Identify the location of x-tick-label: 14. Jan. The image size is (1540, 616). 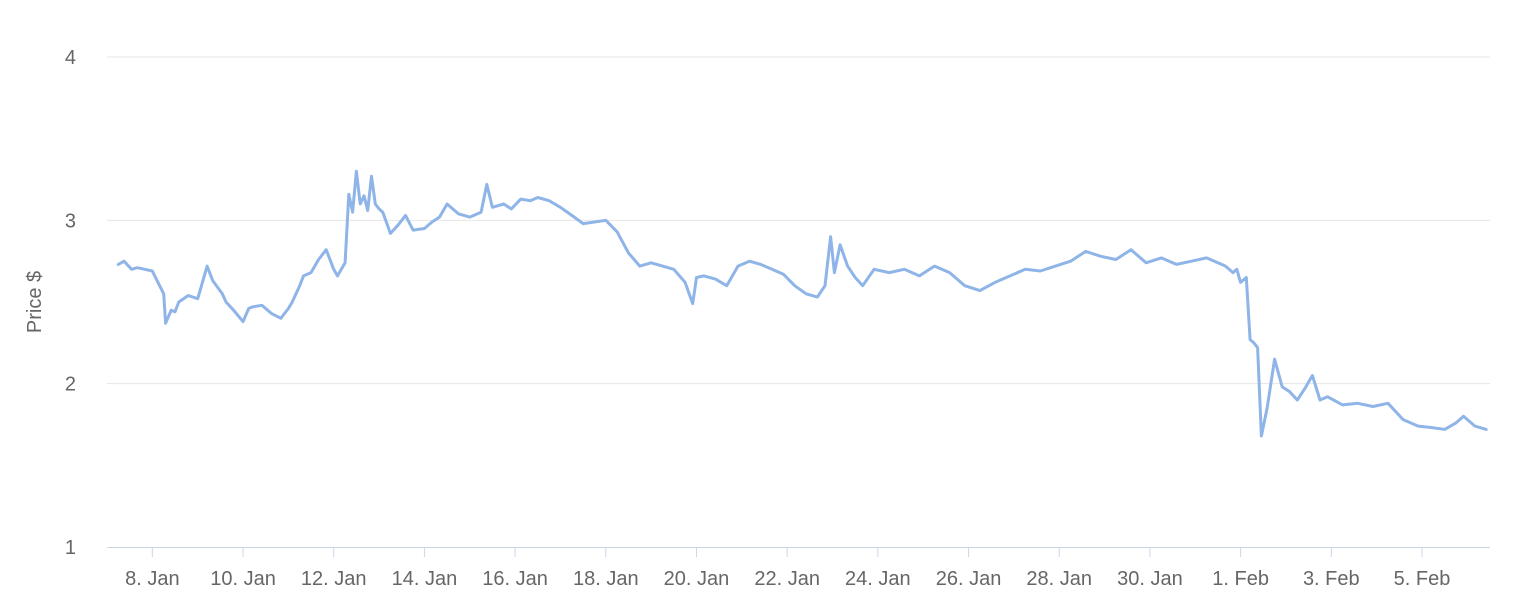
(425, 579).